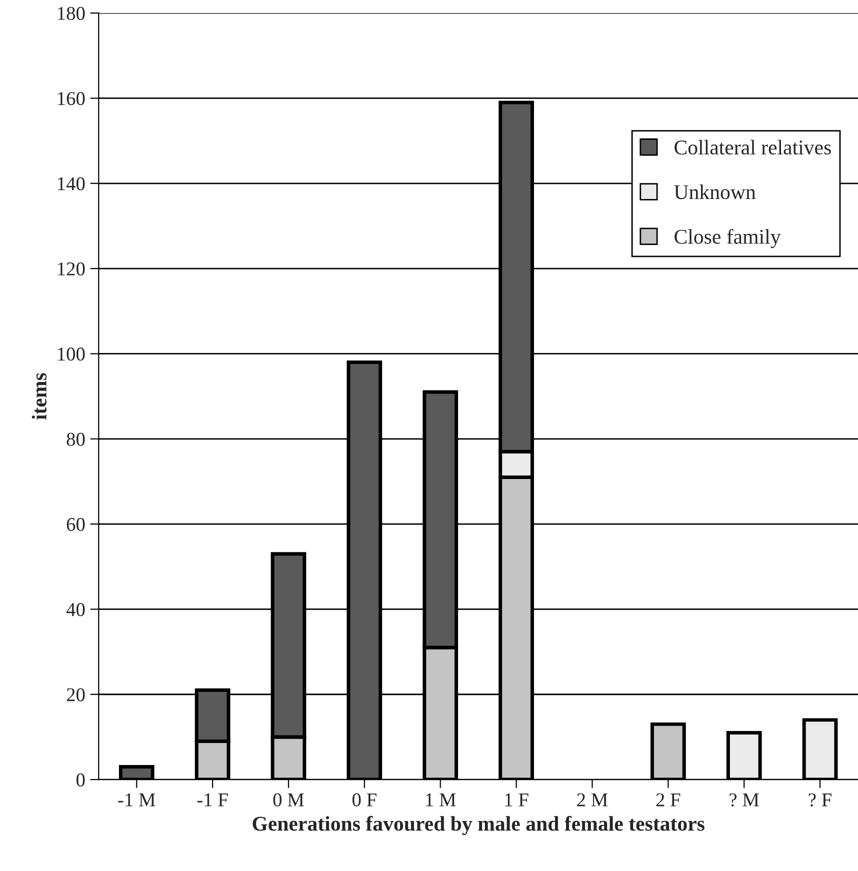  I want to click on x-tick-label: 0 F, so click(364, 799).